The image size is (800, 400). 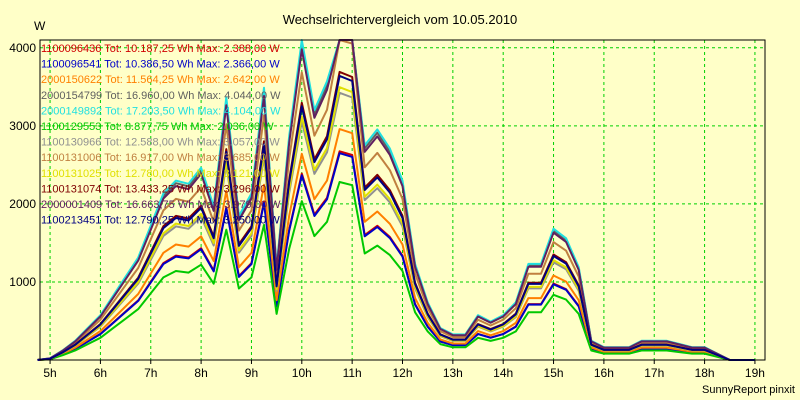 What do you see at coordinates (503, 373) in the screenshot?
I see `x-tick-label: 14h` at bounding box center [503, 373].